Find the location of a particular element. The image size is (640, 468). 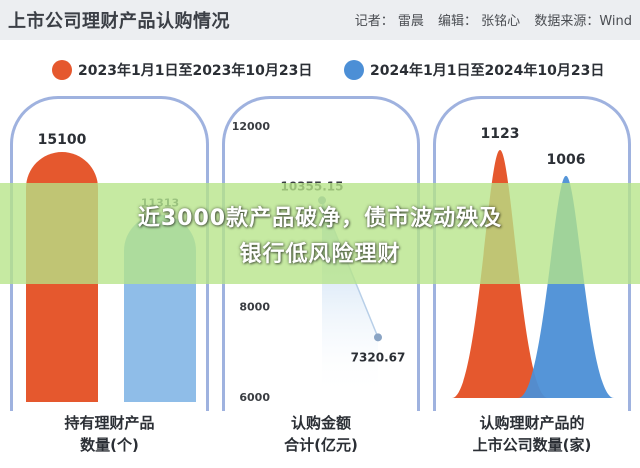

peak-value-label-1: 1123 is located at coordinates (500, 134).